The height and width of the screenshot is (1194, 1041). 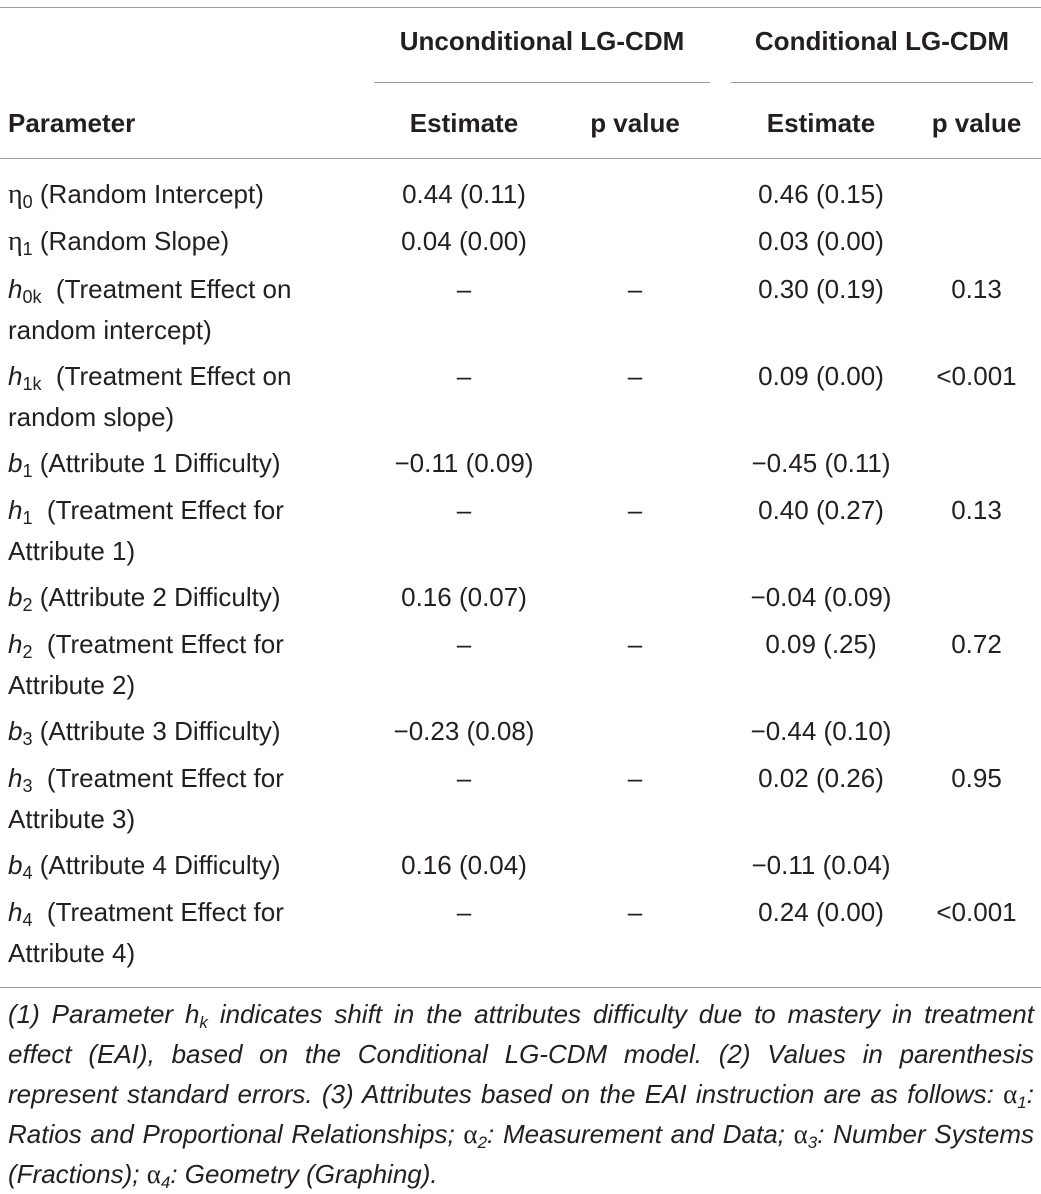 What do you see at coordinates (812, 1142) in the screenshot?
I see `footnote-sub: 3` at bounding box center [812, 1142].